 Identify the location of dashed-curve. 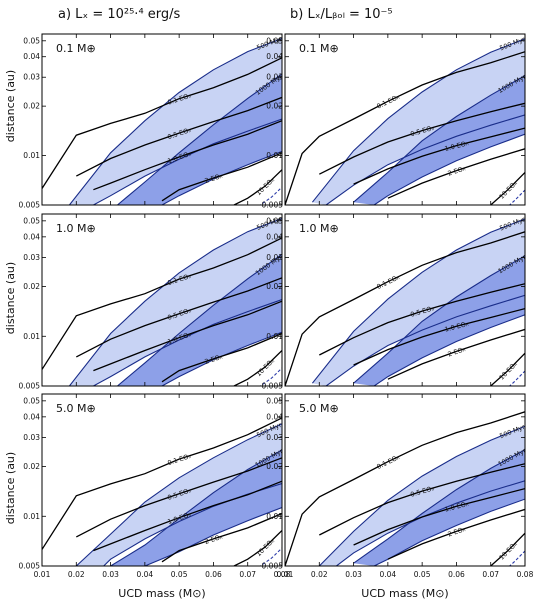
(270, 376).